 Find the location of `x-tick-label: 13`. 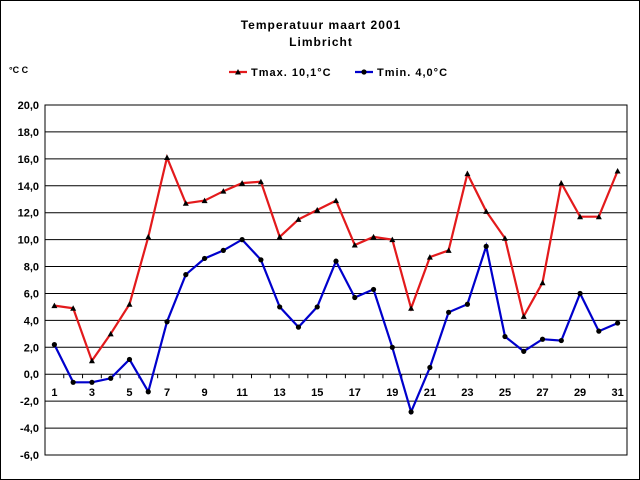

x-tick-label: 13 is located at coordinates (280, 393).